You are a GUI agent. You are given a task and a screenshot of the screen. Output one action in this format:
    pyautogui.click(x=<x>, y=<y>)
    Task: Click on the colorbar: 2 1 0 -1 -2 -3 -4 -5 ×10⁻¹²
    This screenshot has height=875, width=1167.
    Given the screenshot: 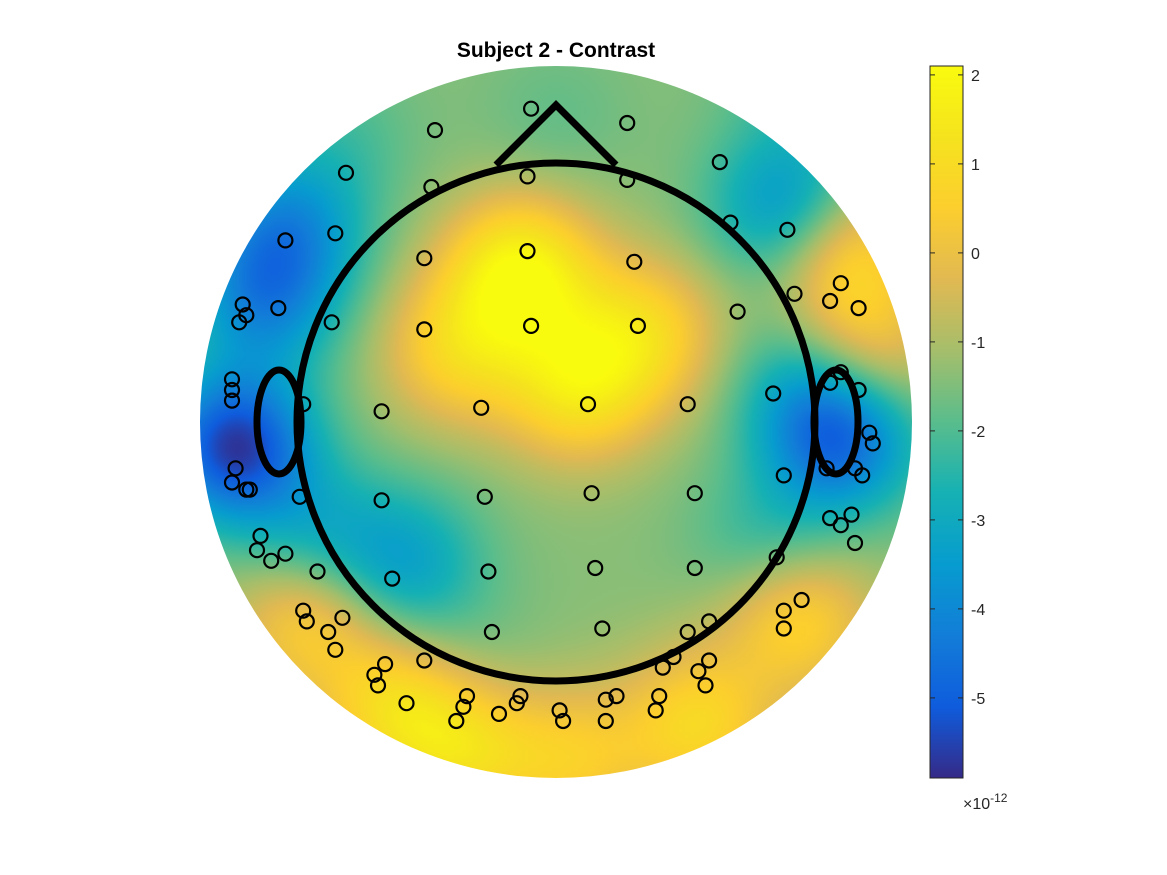 What is the action you would take?
    pyautogui.click(x=968, y=439)
    